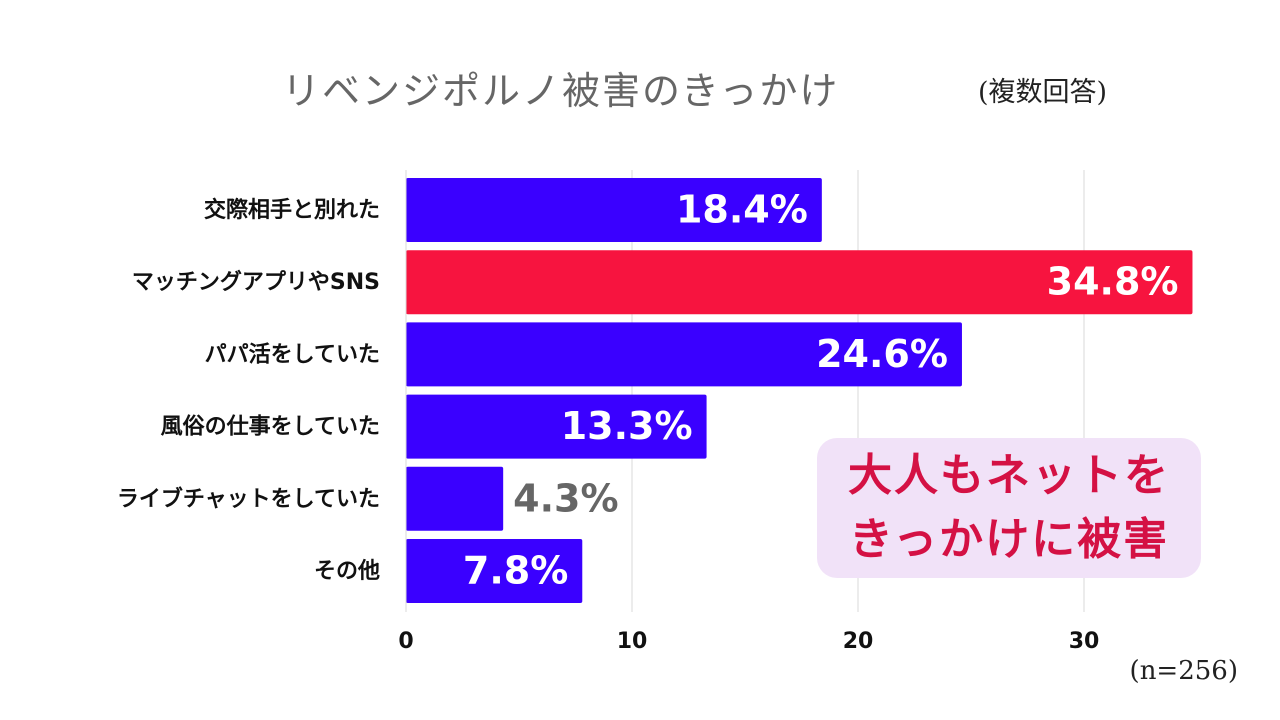 This screenshot has height=720, width=1280. What do you see at coordinates (1183, 671) in the screenshot?
I see `sample-size: (n=256)` at bounding box center [1183, 671].